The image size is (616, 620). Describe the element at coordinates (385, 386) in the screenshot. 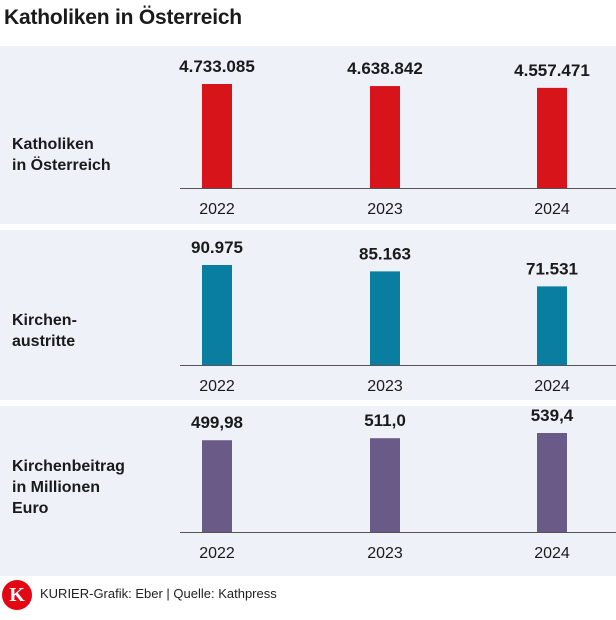

I see `tick-label-kirchenaustritte-2023: 2023` at that location.